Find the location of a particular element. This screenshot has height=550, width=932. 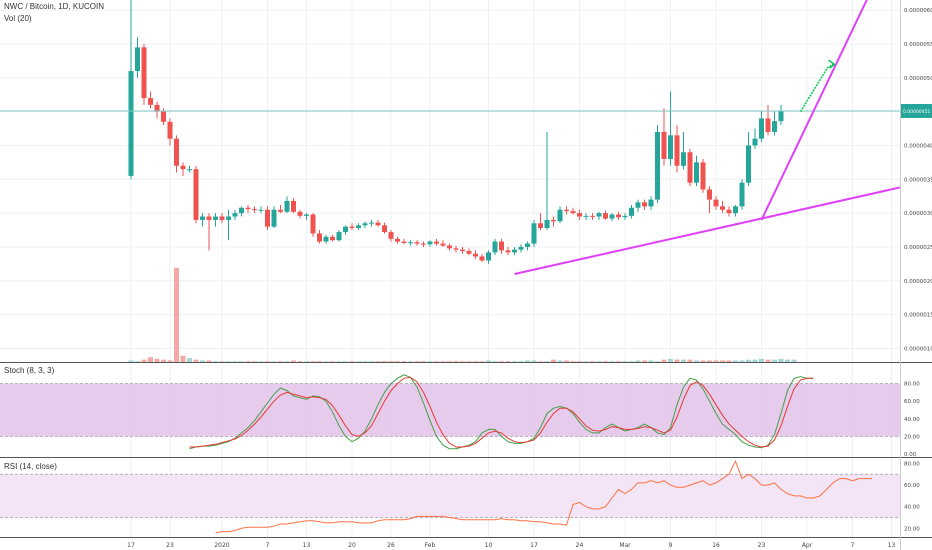

rsi-line is located at coordinates (543, 496).